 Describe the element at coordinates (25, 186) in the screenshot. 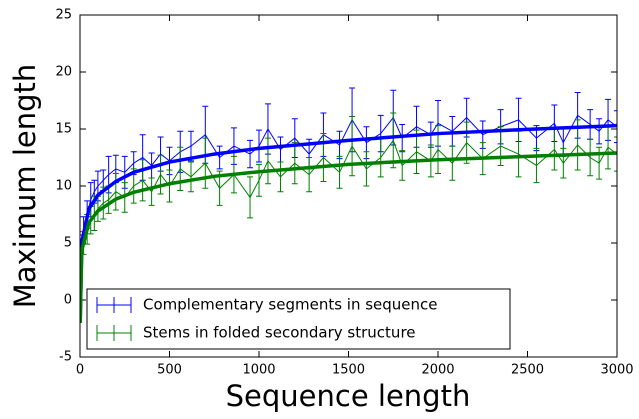

I see `y-axis-label: Maximum length` at that location.